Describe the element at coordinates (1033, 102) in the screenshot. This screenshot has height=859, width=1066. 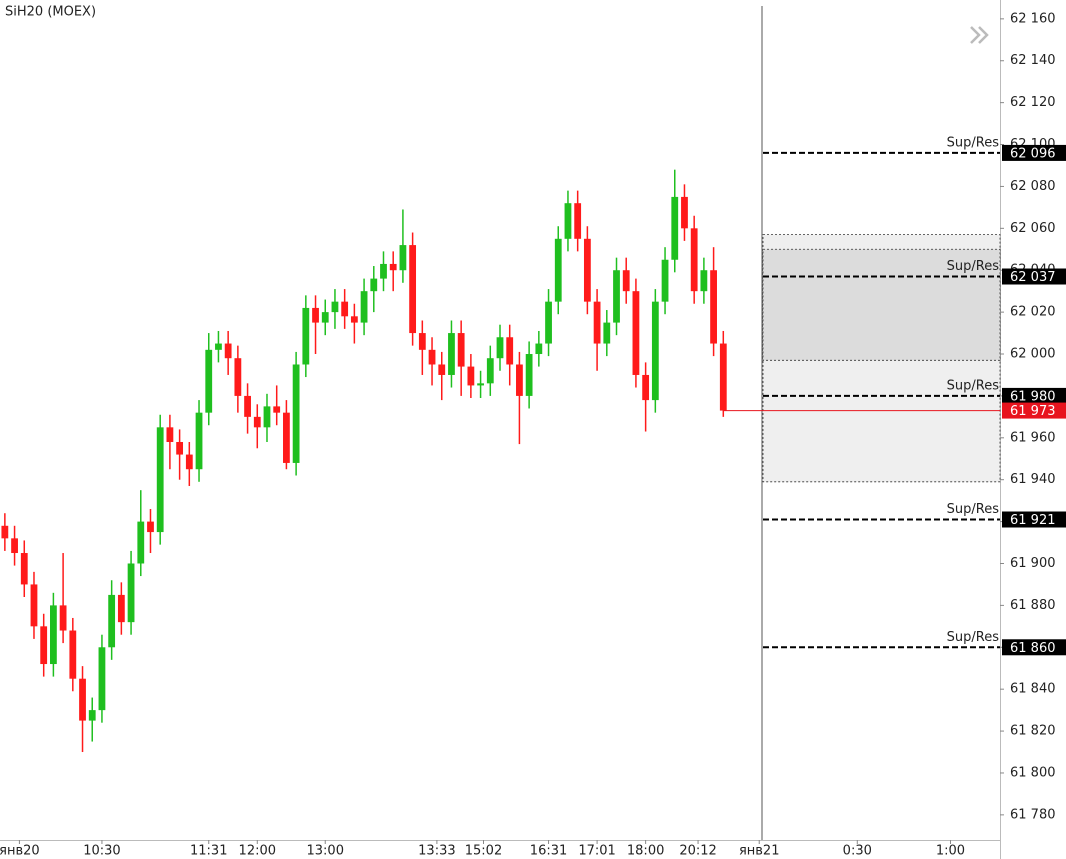
I see `y-tick-label: 62 120` at that location.